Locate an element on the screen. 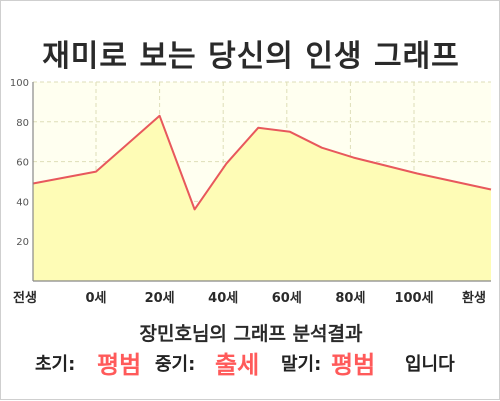 The width and height of the screenshot is (500, 401). y-tick-label: 20 is located at coordinates (22, 242).